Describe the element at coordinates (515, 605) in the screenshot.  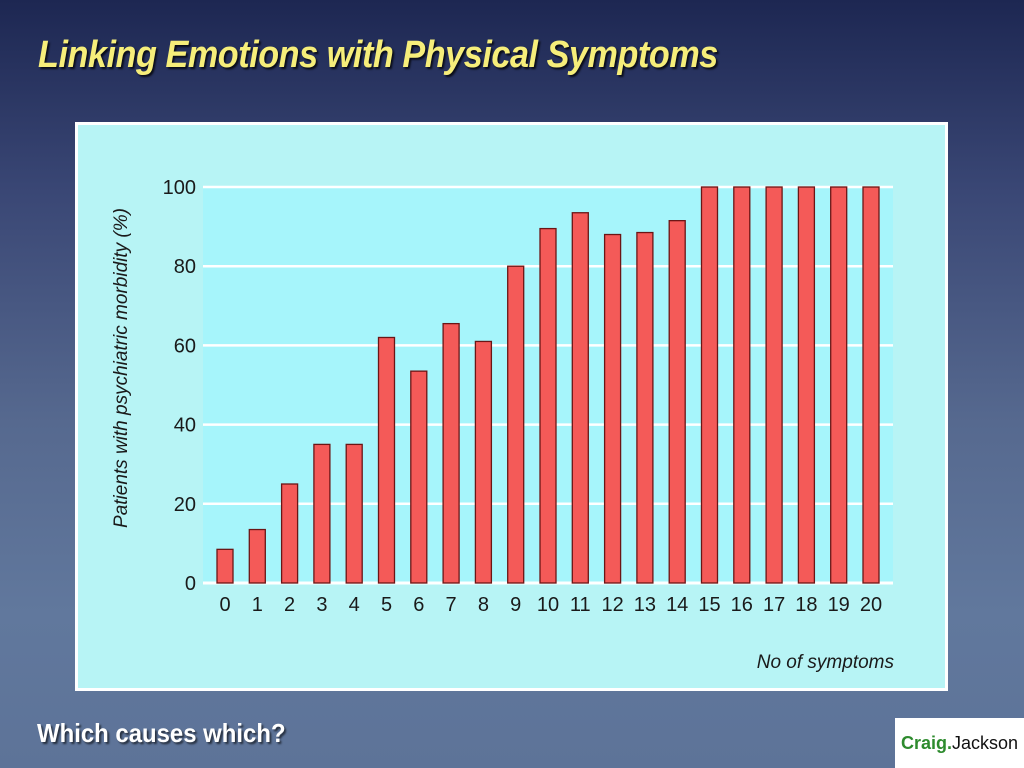
I see `x-tick-label: 9` at that location.